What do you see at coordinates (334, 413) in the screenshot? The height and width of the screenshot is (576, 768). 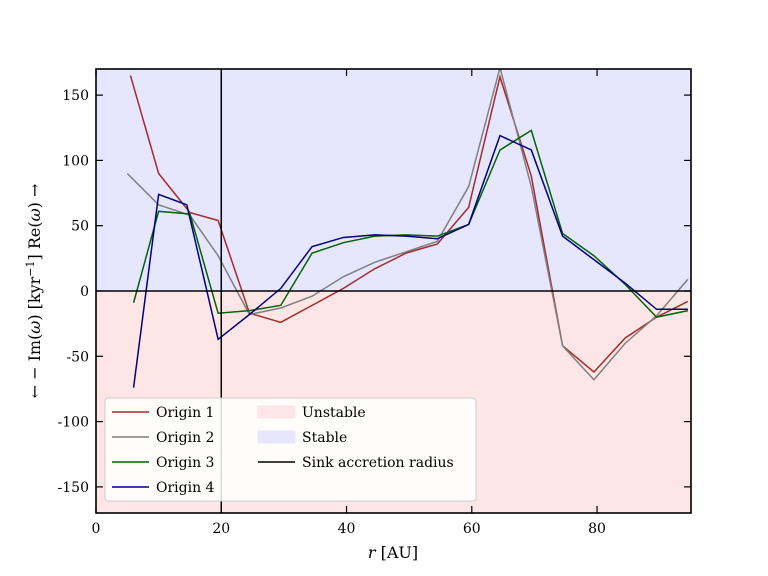 I see `legend-label-unstable: Unstable` at bounding box center [334, 413].